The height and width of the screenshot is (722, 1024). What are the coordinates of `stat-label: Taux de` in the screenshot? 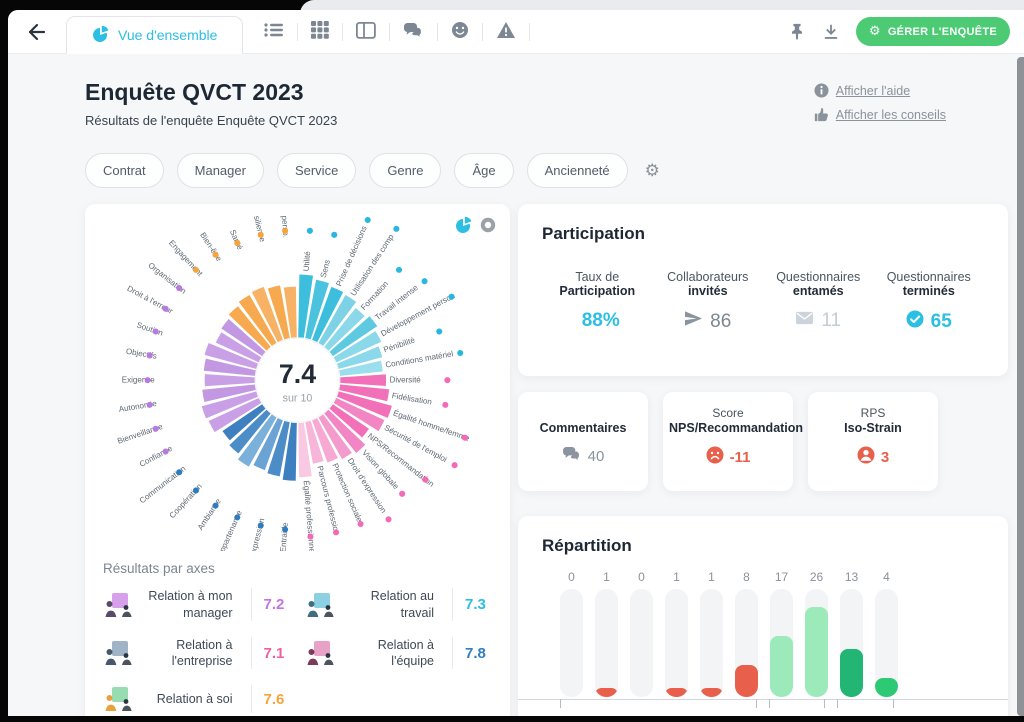 It's located at (597, 277).